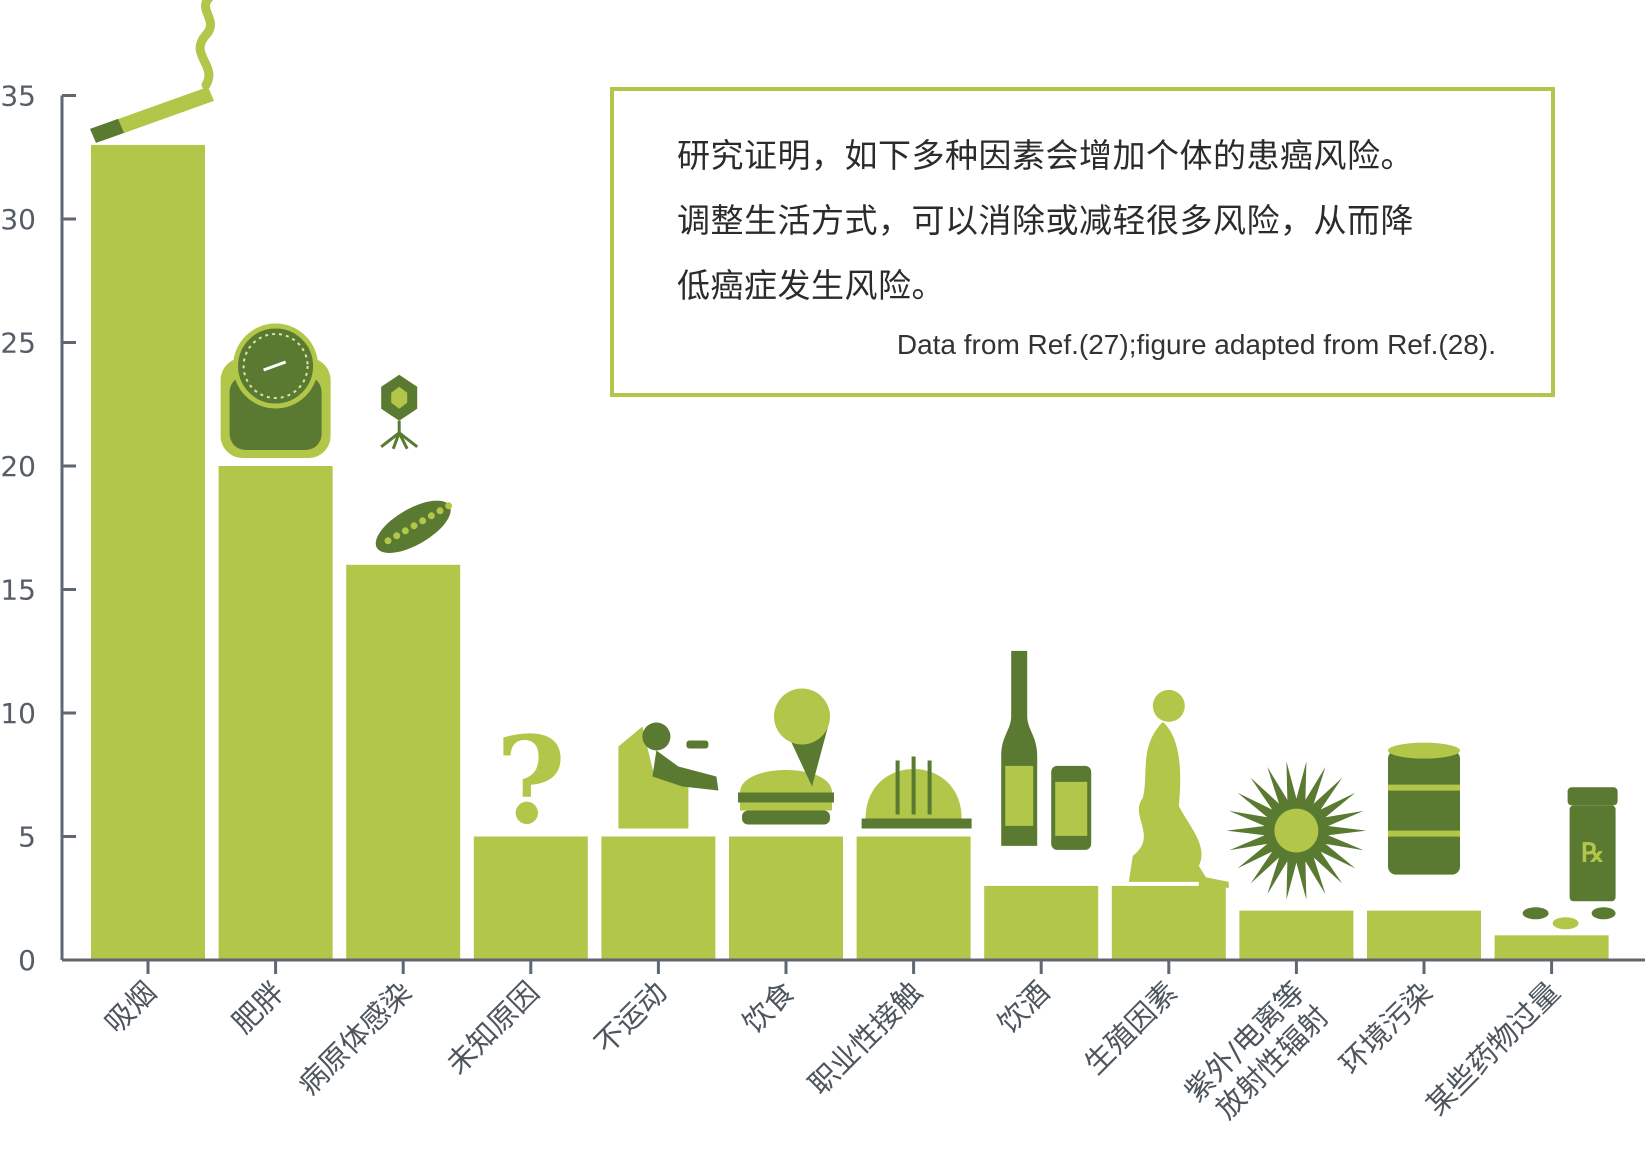 This screenshot has width=1645, height=1150. What do you see at coordinates (1045, 155) in the screenshot?
I see `note-line: 研究证明，如下多种因素会增加个体的患癌风险。` at bounding box center [1045, 155].